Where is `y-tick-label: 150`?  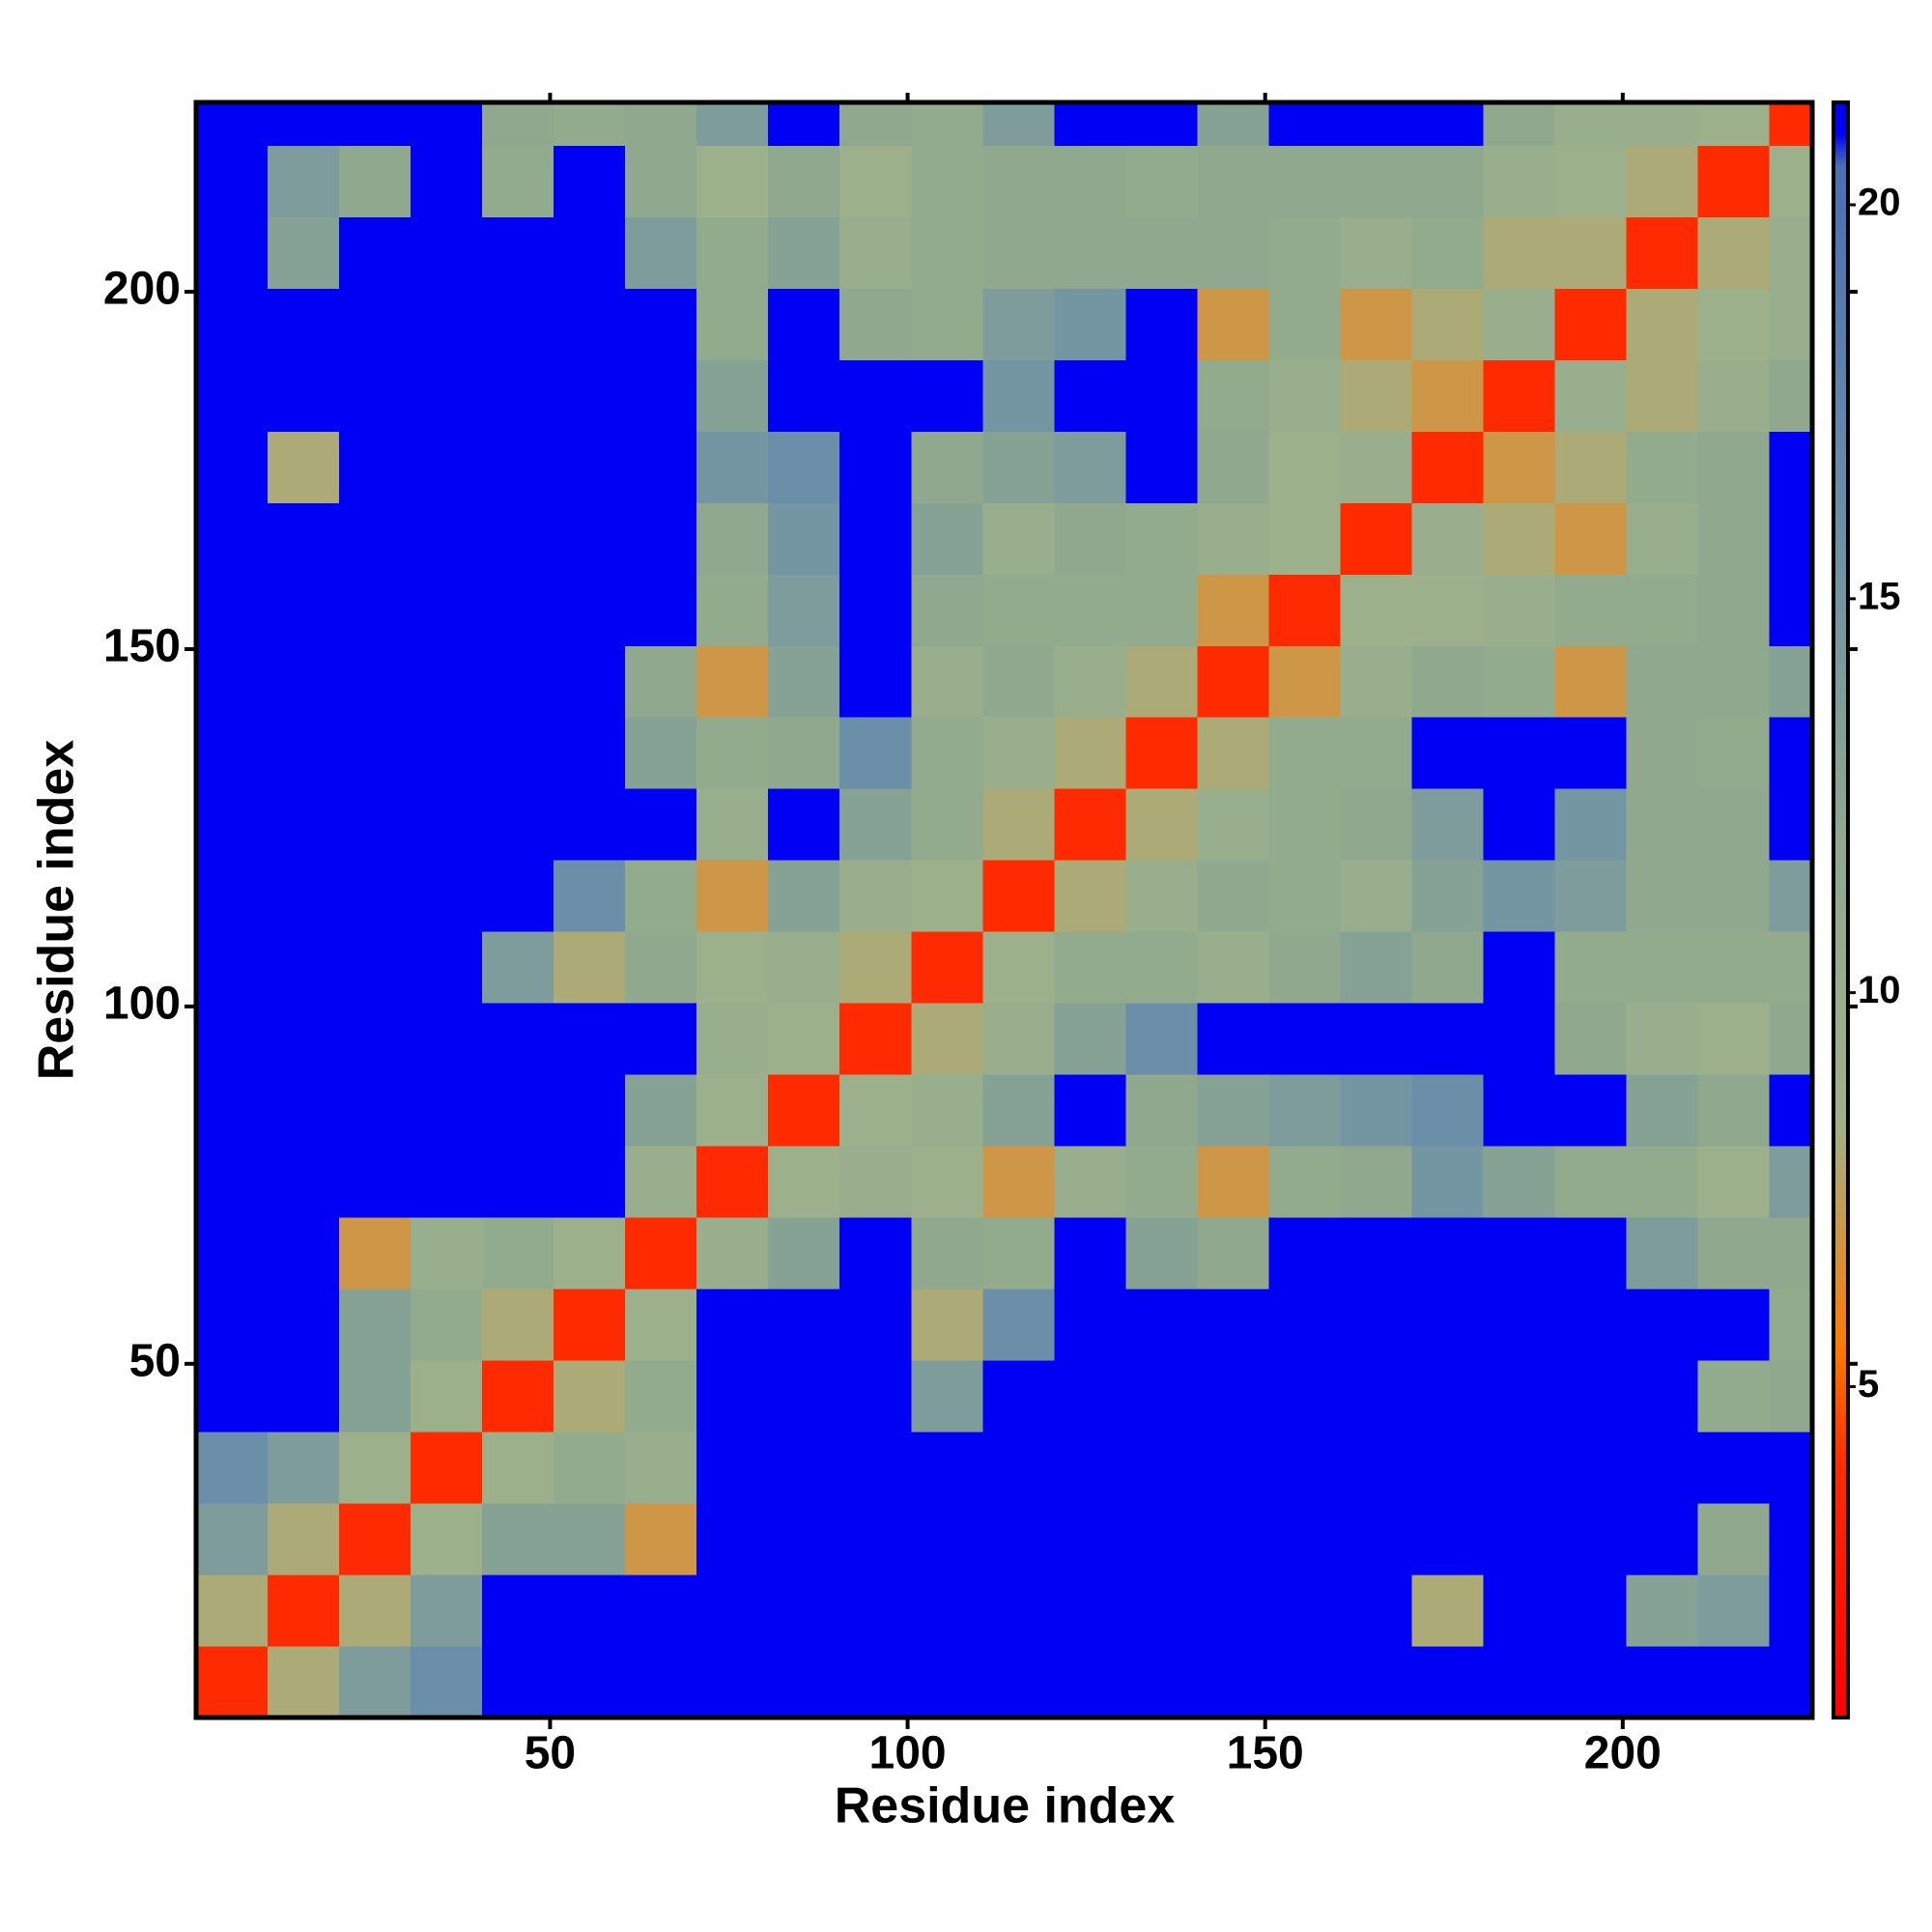
y-tick-label: 150 is located at coordinates (142, 646).